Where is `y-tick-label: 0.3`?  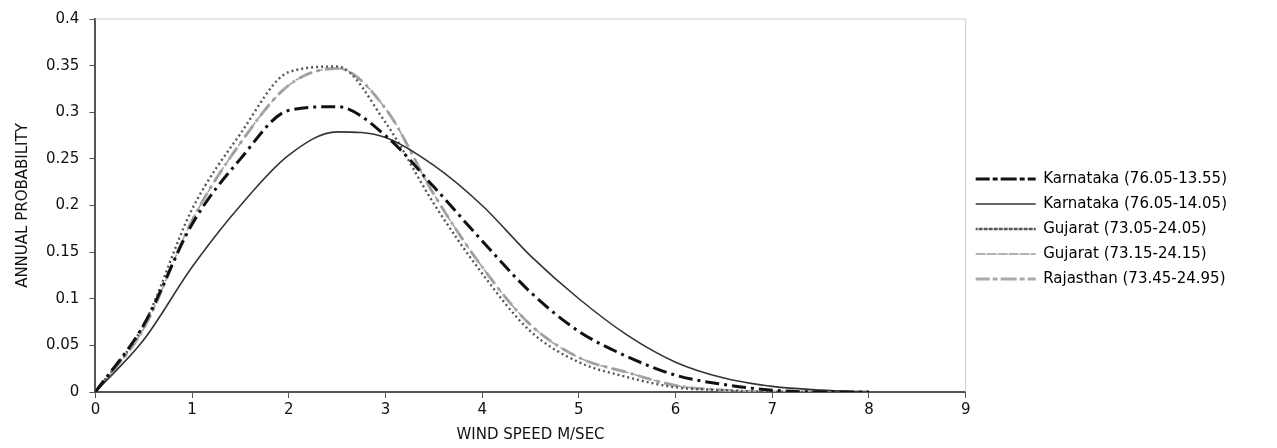
y-tick-label: 0.3 is located at coordinates (67, 111).